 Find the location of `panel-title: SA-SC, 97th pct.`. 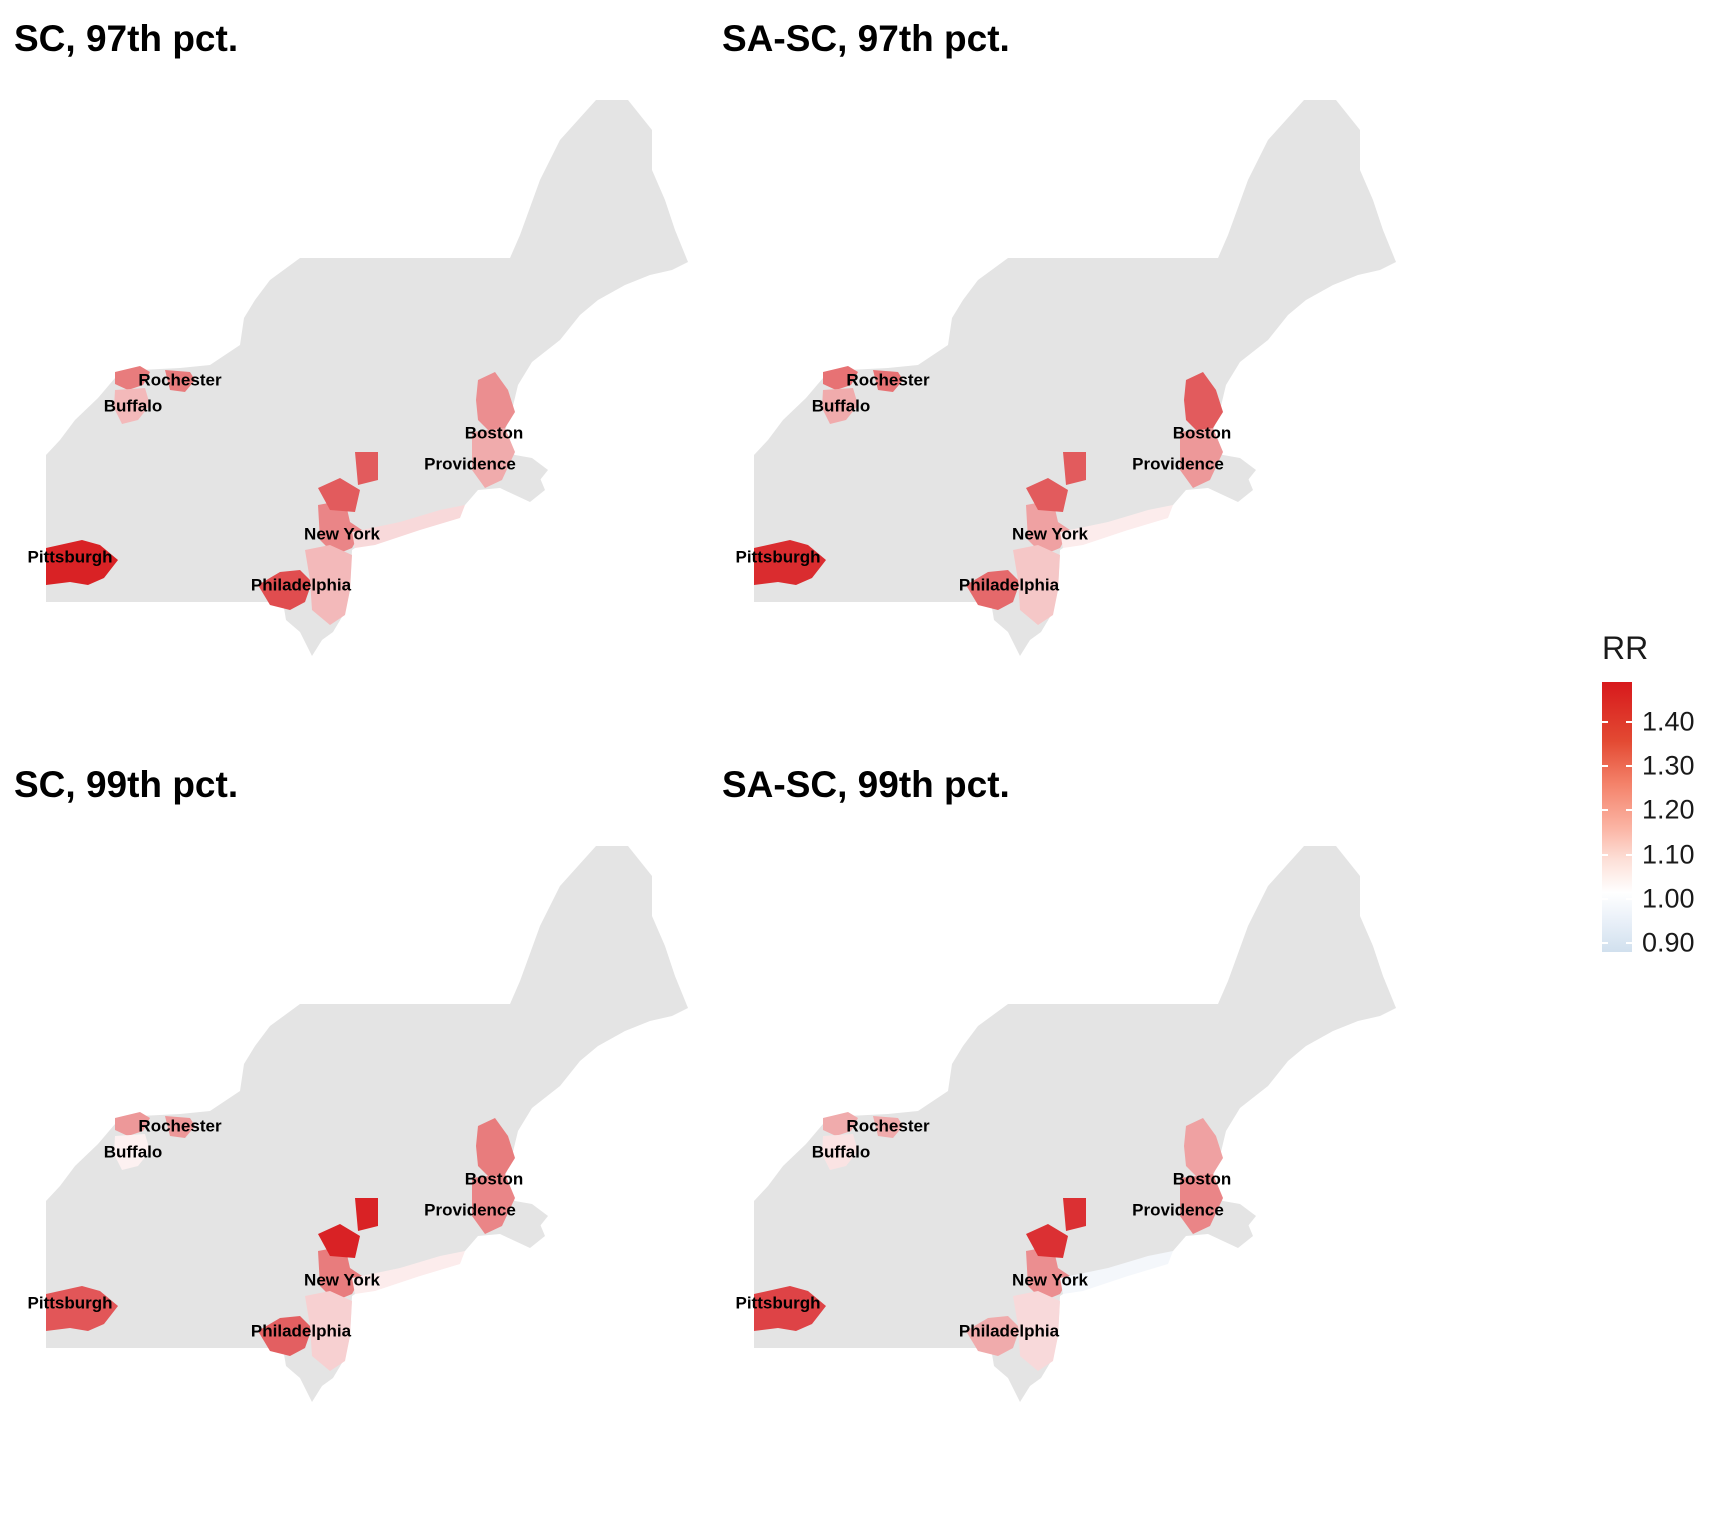

panel-title: SA-SC, 97th pct. is located at coordinates (866, 38).